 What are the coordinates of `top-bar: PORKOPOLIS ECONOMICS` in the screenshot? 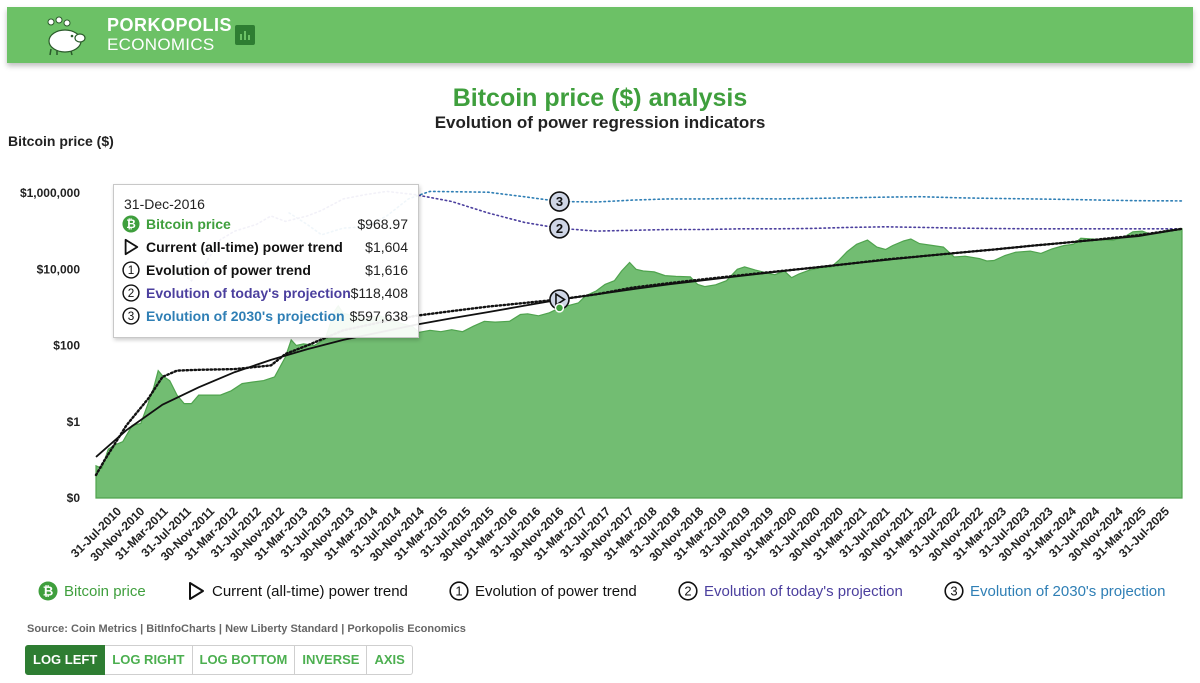 It's located at (600, 35).